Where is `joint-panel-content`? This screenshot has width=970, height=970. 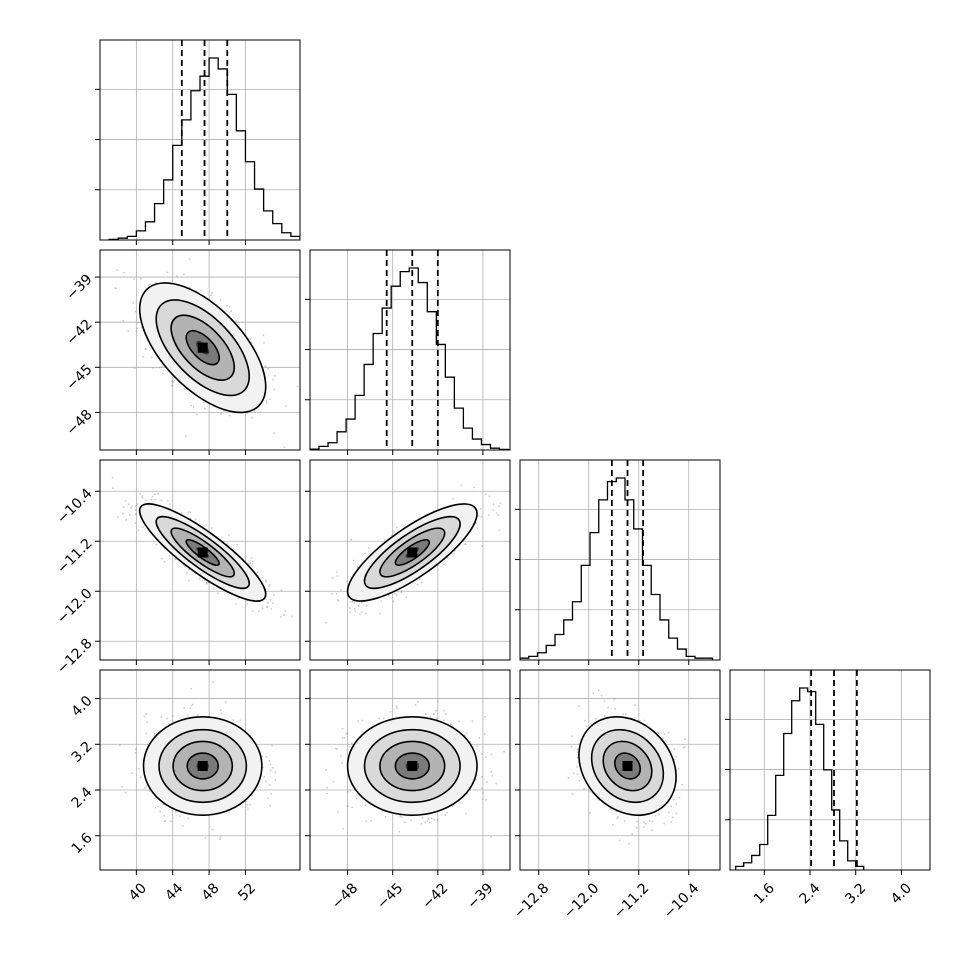 joint-panel-content is located at coordinates (620, 770).